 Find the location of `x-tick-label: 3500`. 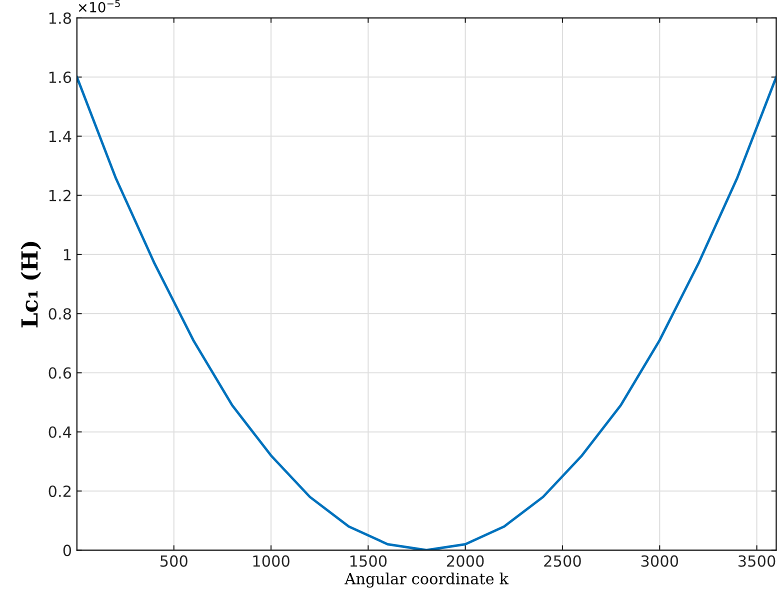

x-tick-label: 3500 is located at coordinates (757, 561).